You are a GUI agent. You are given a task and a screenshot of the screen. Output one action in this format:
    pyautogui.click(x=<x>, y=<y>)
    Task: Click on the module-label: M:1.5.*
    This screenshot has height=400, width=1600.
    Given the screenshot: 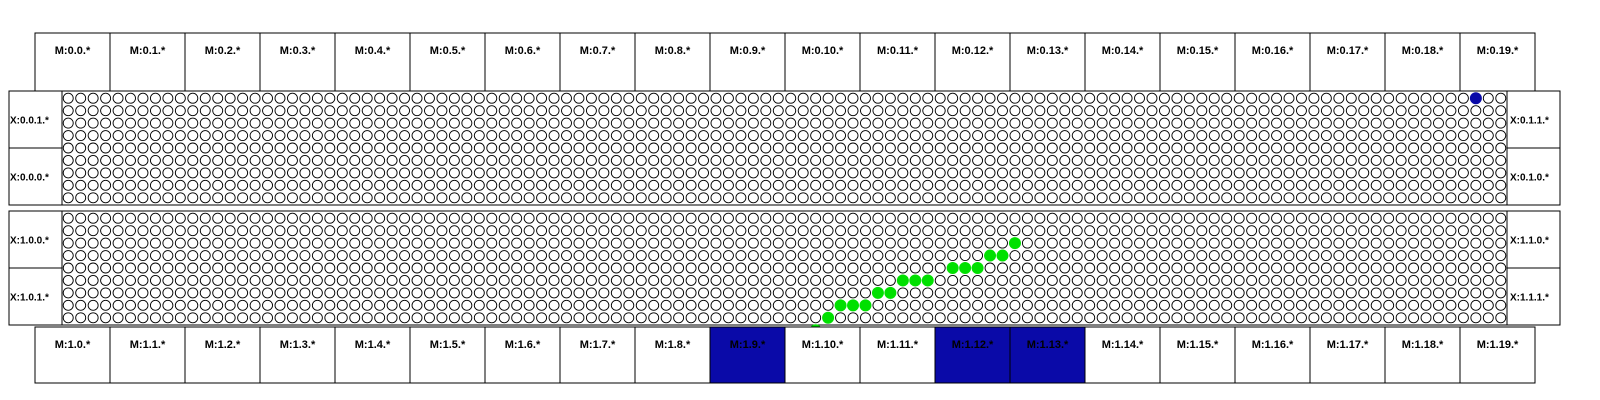 What is the action you would take?
    pyautogui.click(x=448, y=345)
    